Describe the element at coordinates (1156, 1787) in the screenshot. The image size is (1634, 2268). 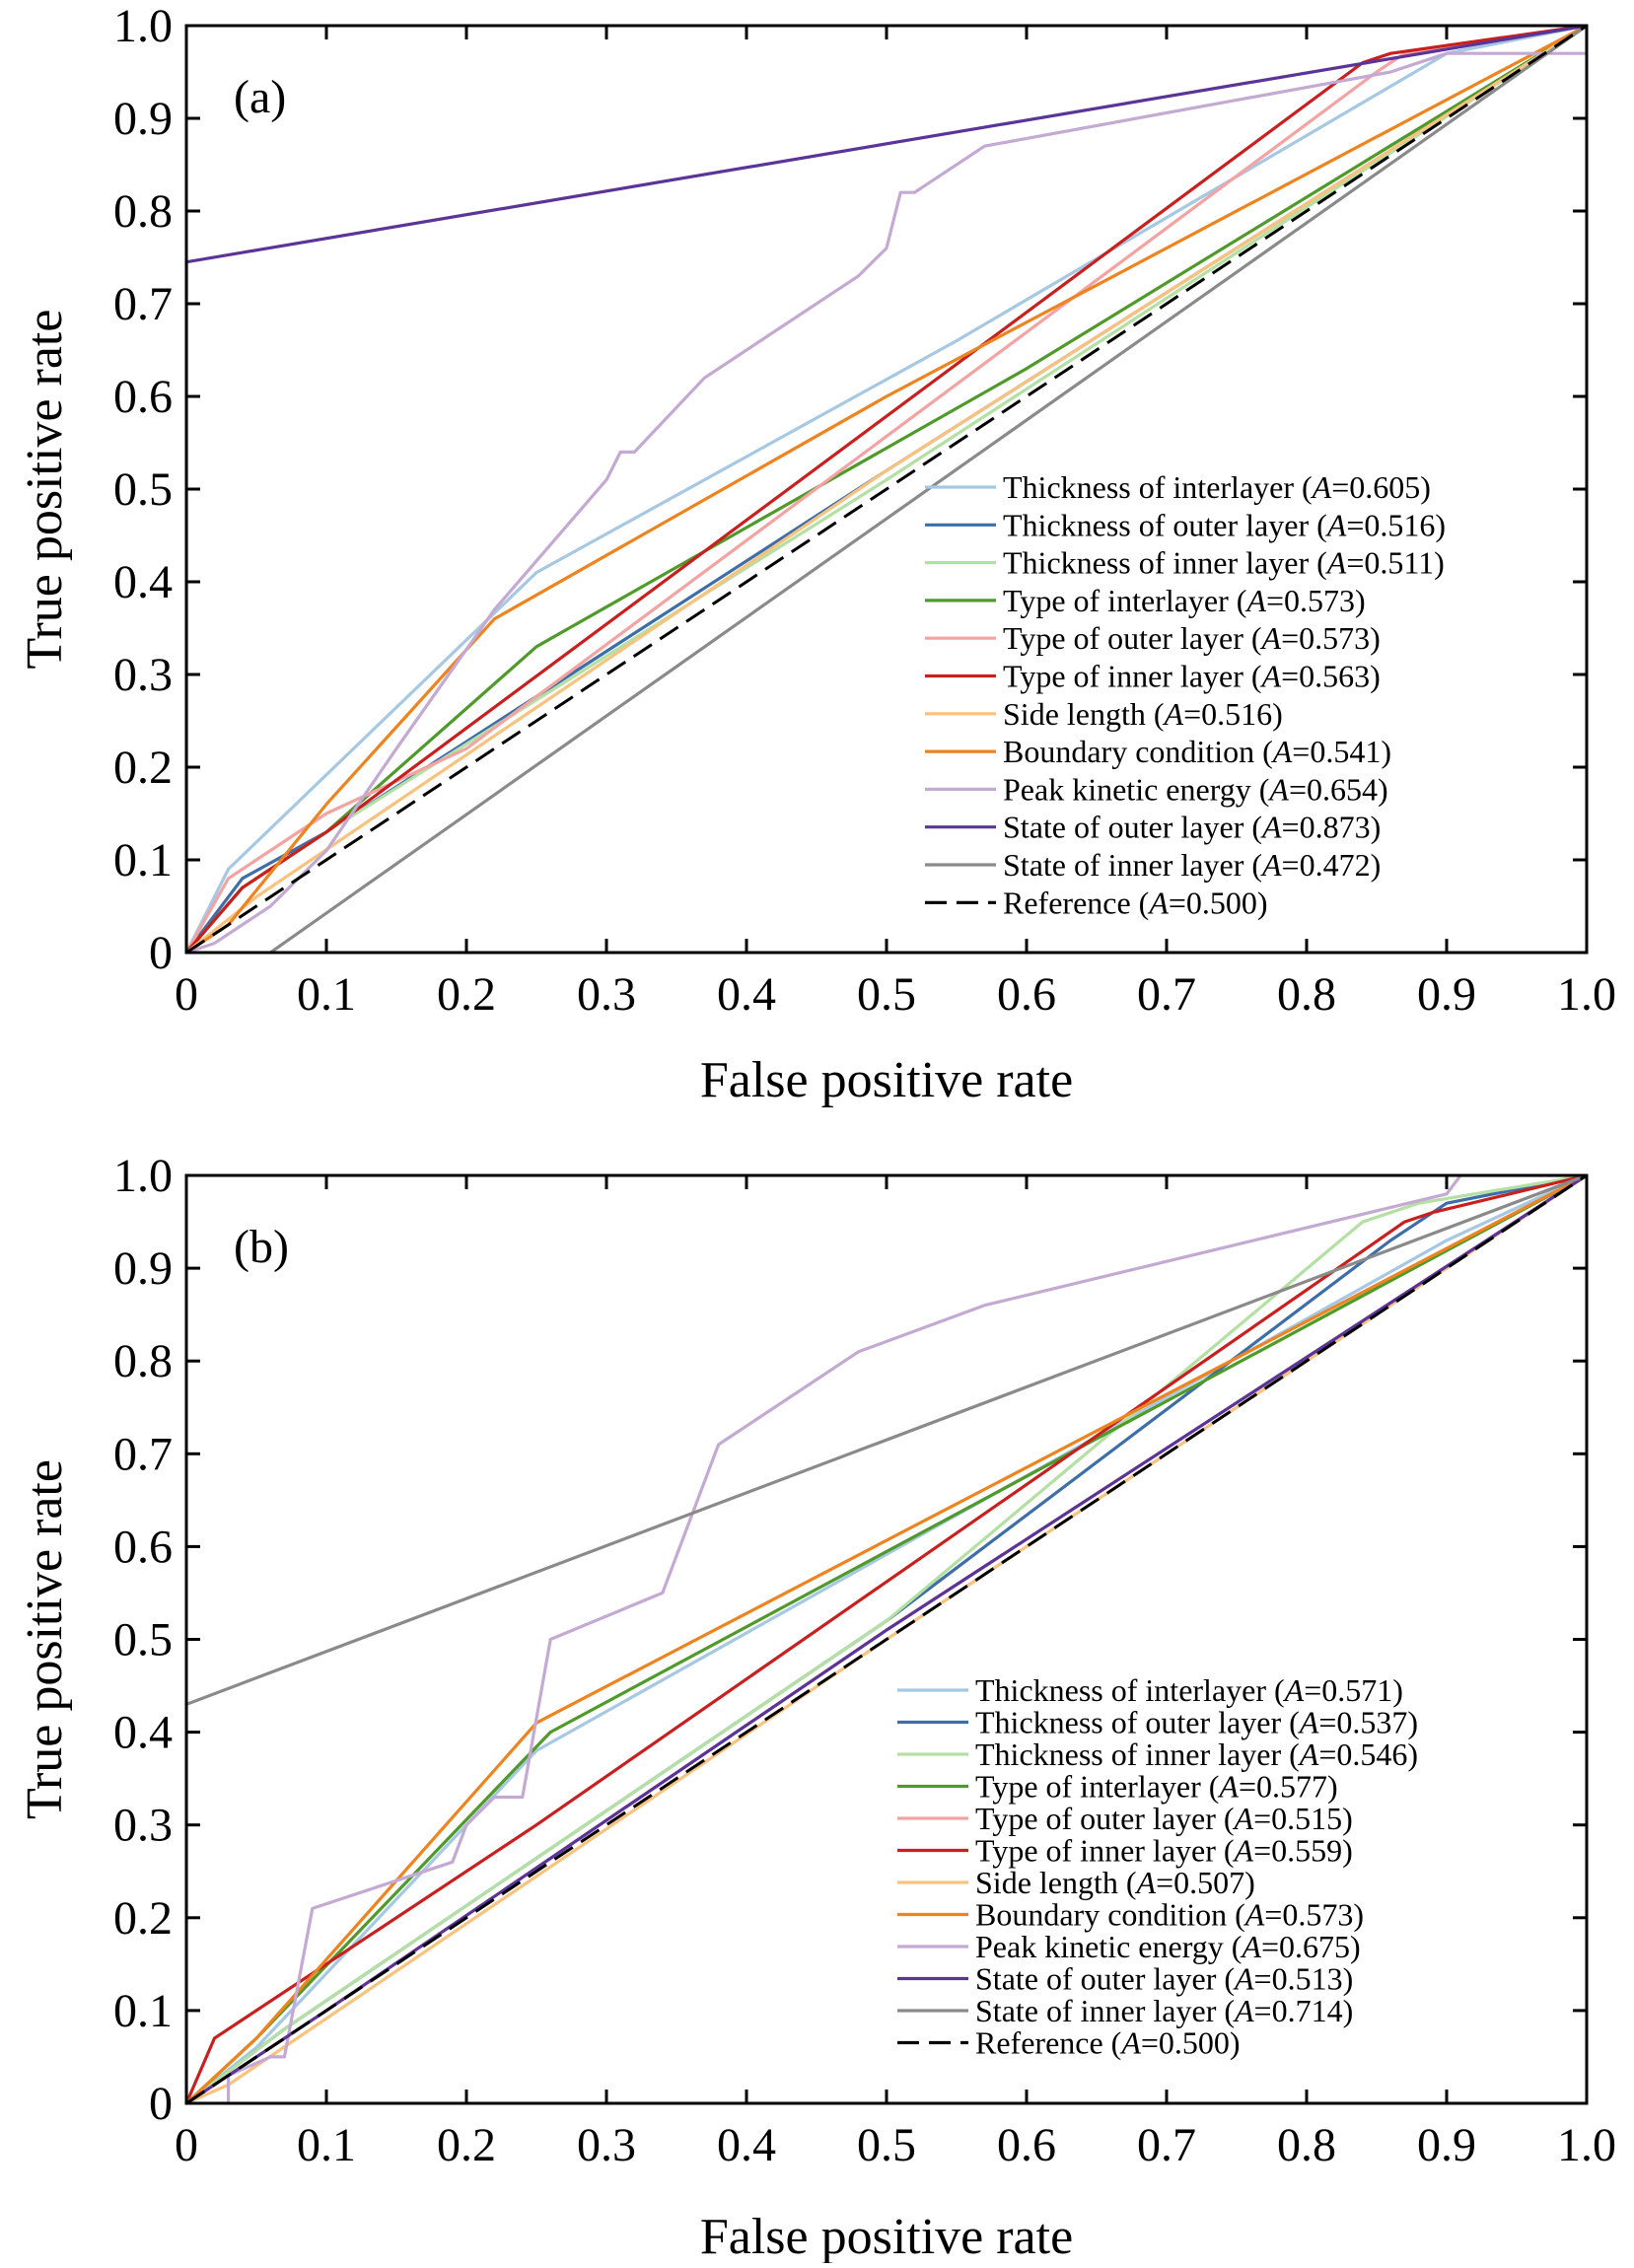
I see `legend-entry: Type of interlayer (A=0.577)` at that location.